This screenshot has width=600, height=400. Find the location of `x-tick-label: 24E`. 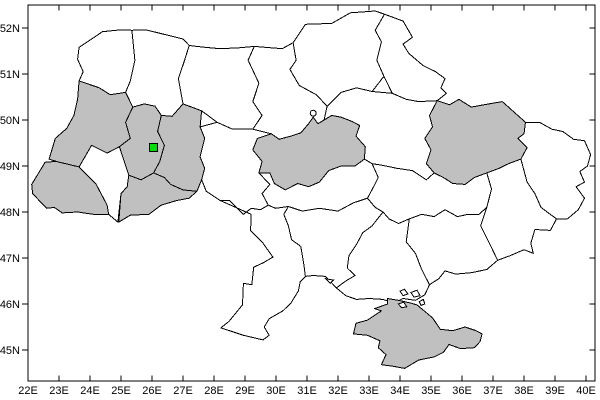

x-tick-label: 24E is located at coordinates (90, 391).